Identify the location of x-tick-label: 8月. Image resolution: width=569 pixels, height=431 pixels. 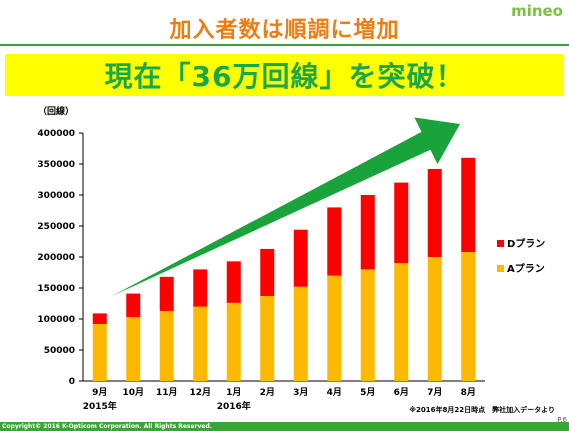
(468, 392).